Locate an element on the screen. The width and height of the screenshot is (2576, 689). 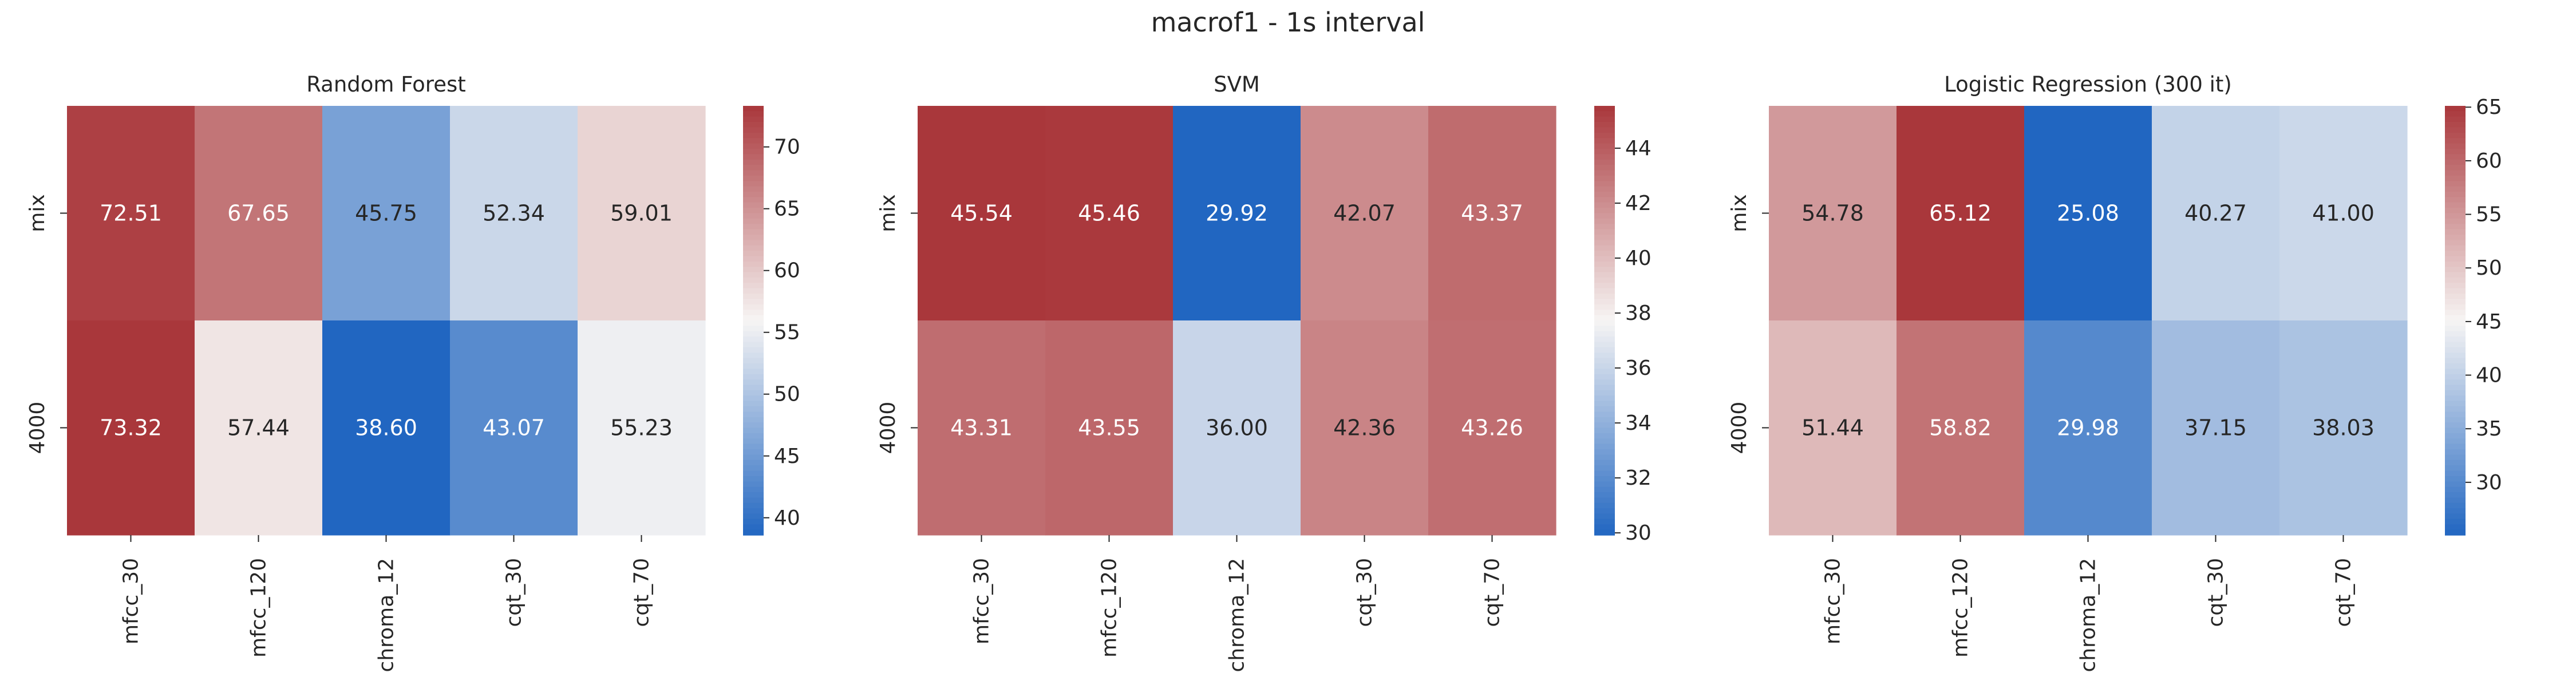
cell-value-label: 43.31 is located at coordinates (981, 428).